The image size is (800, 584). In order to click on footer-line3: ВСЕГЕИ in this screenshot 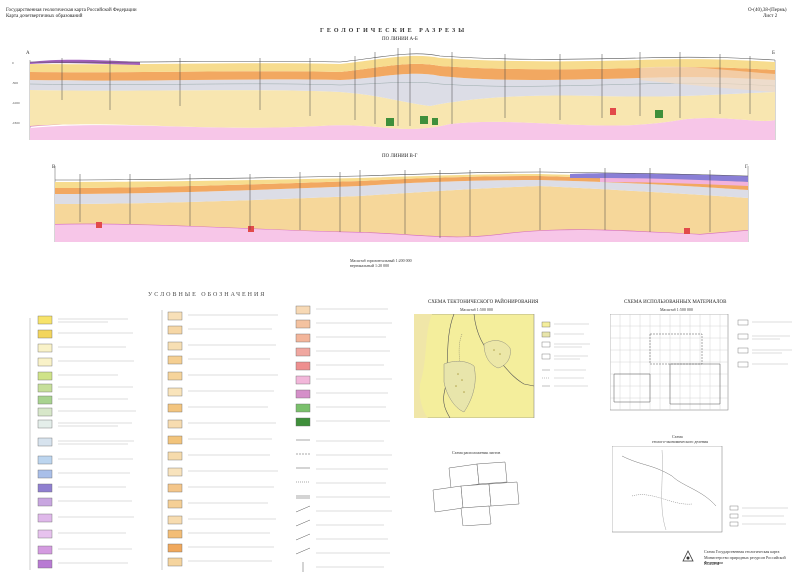, I will do `click(712, 563)`.